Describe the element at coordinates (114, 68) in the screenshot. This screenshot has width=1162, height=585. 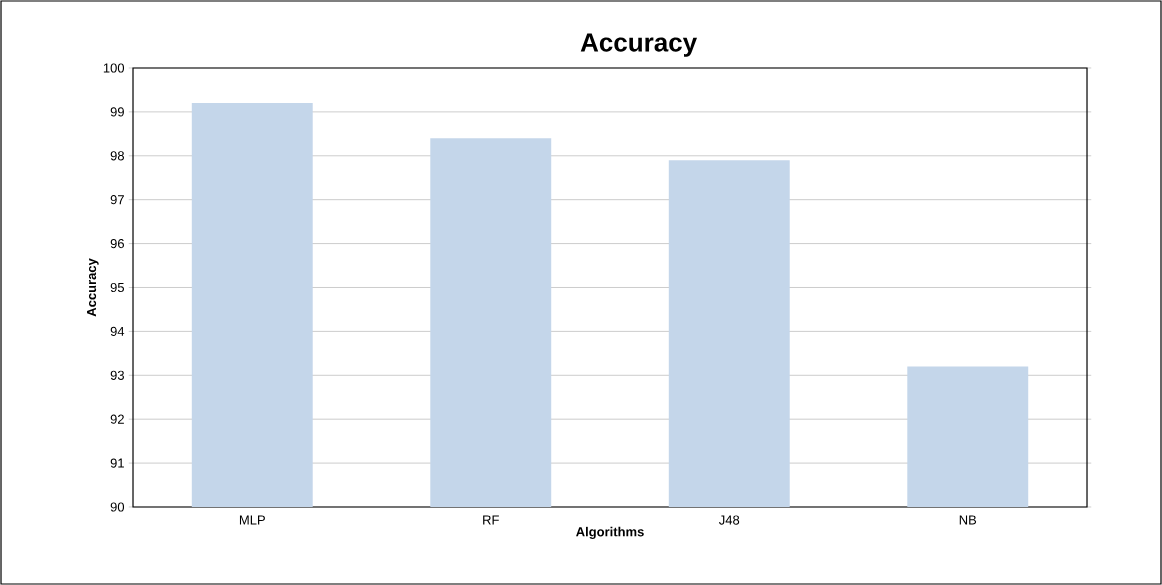
I see `y-tick-label: 100` at that location.